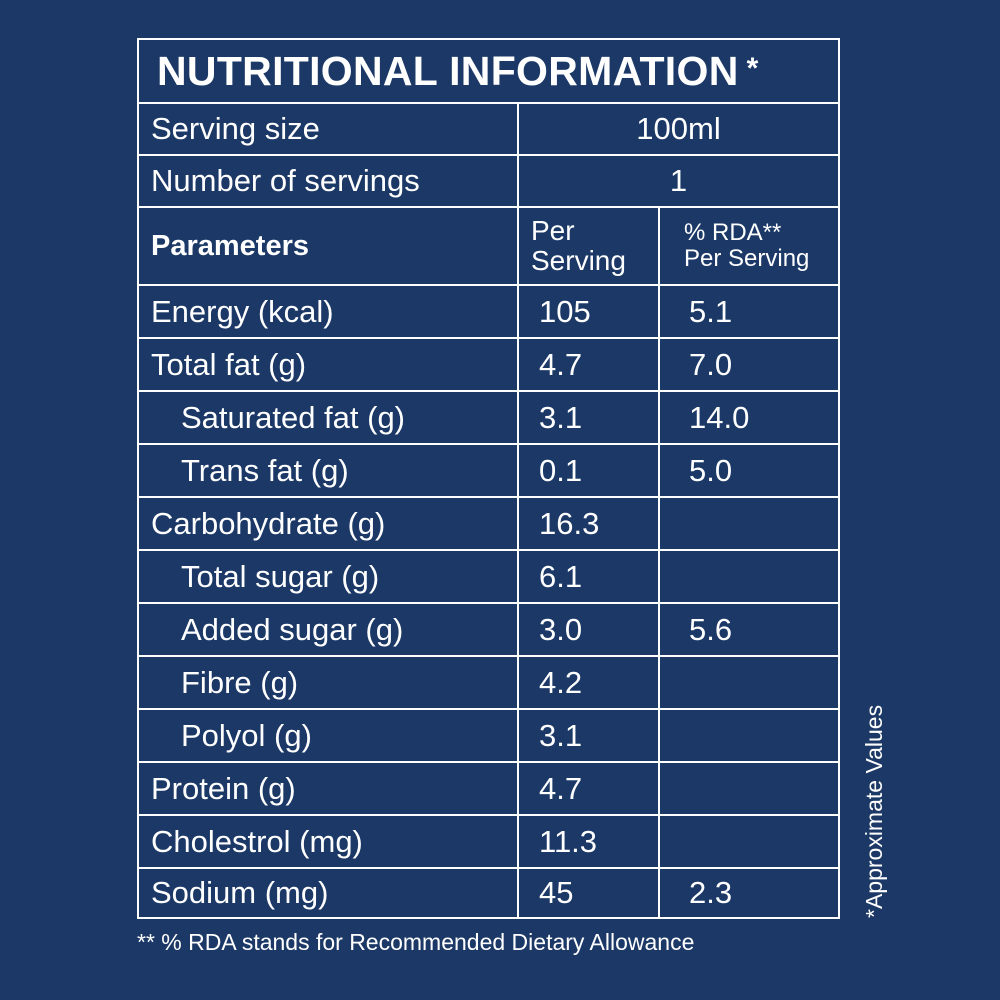  I want to click on row-label: Carbohydrate (g), so click(268, 523).